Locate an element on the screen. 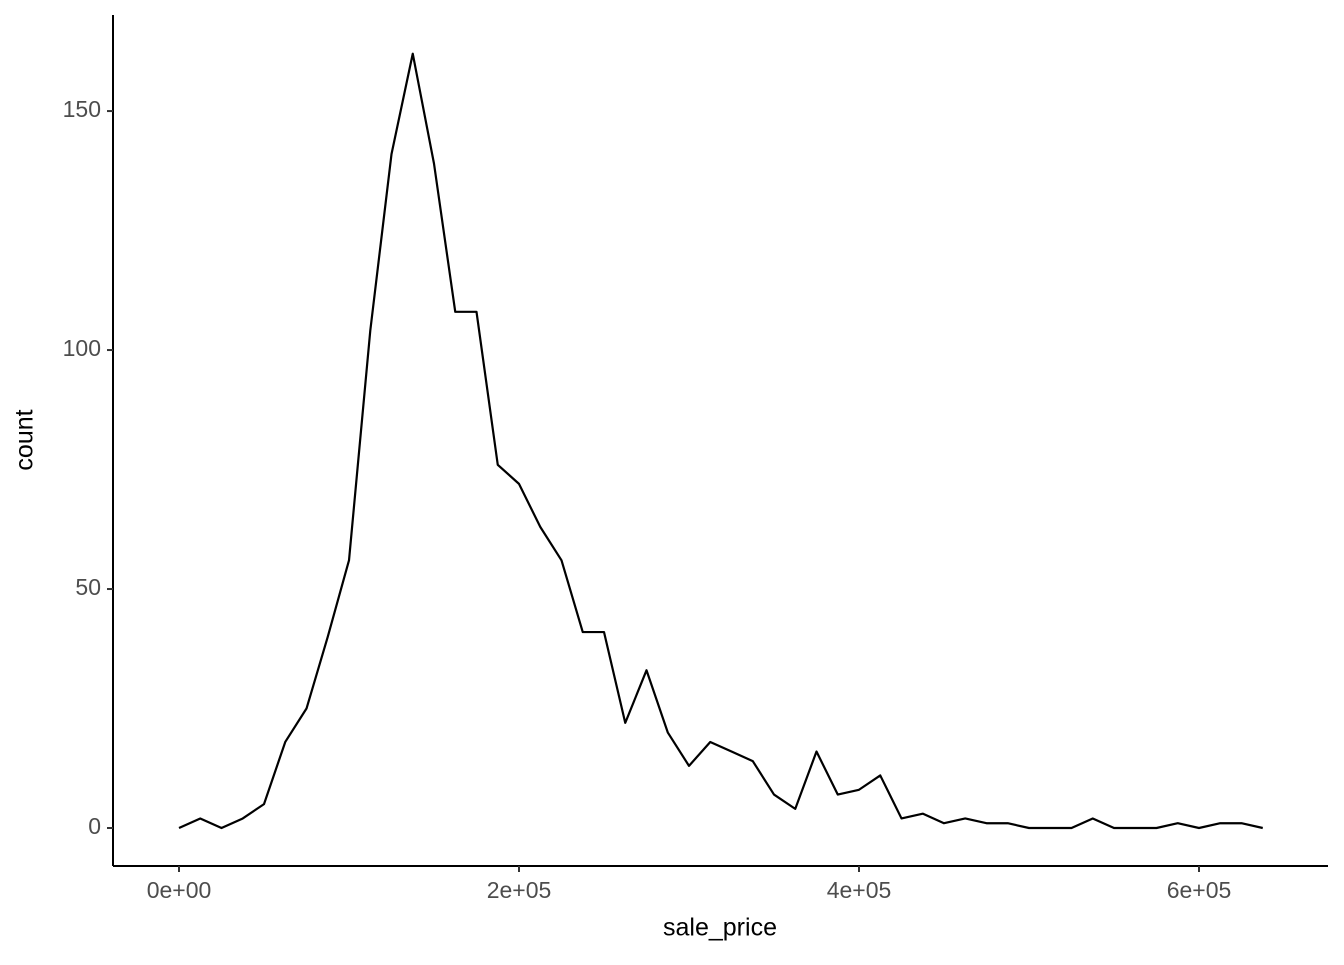  x-axis-title: sale_price is located at coordinates (720, 928).